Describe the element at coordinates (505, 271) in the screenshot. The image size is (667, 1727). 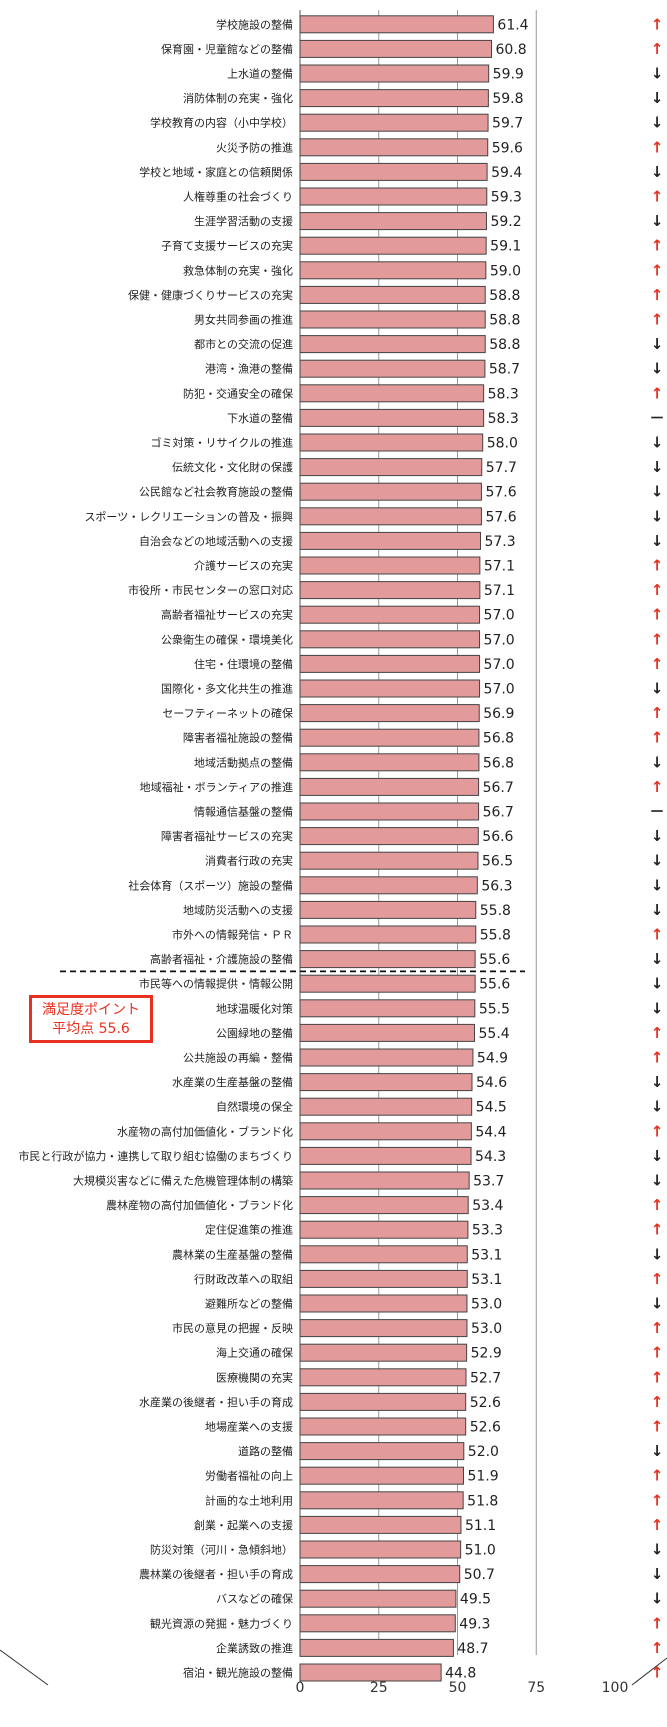
I see `value-label: 59.0` at that location.